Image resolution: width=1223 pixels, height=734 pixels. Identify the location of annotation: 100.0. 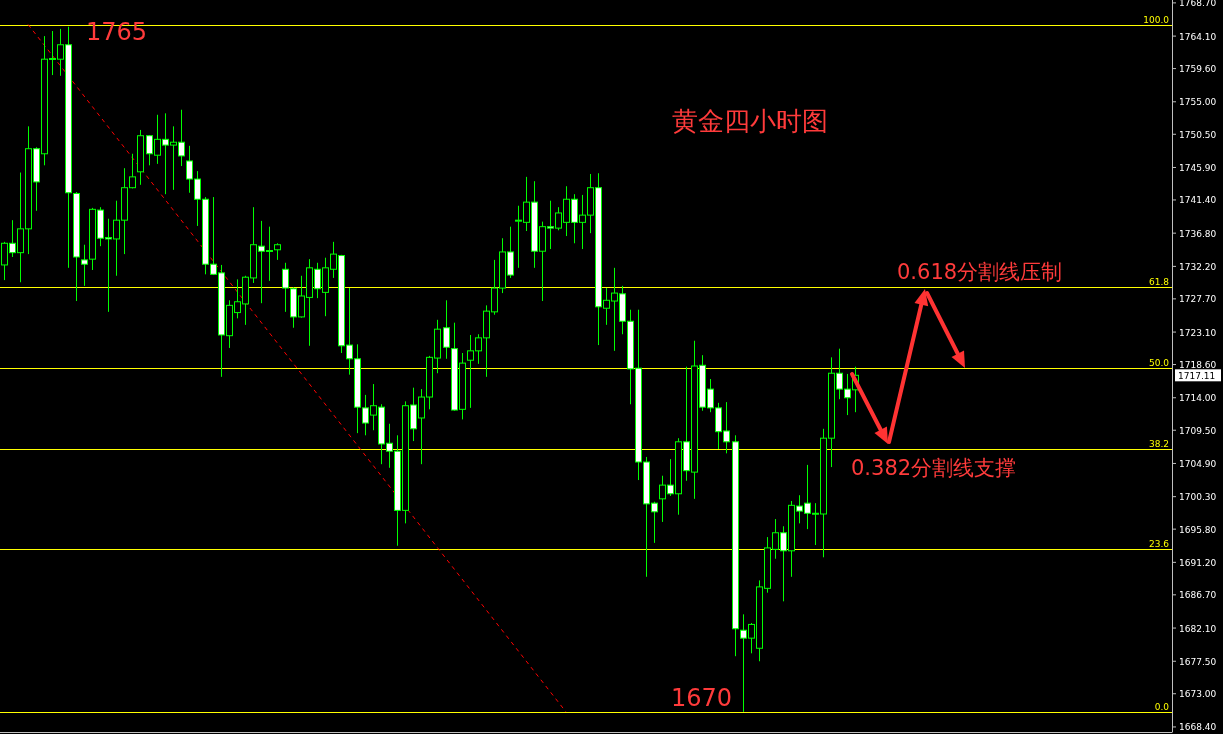
(1156, 19).